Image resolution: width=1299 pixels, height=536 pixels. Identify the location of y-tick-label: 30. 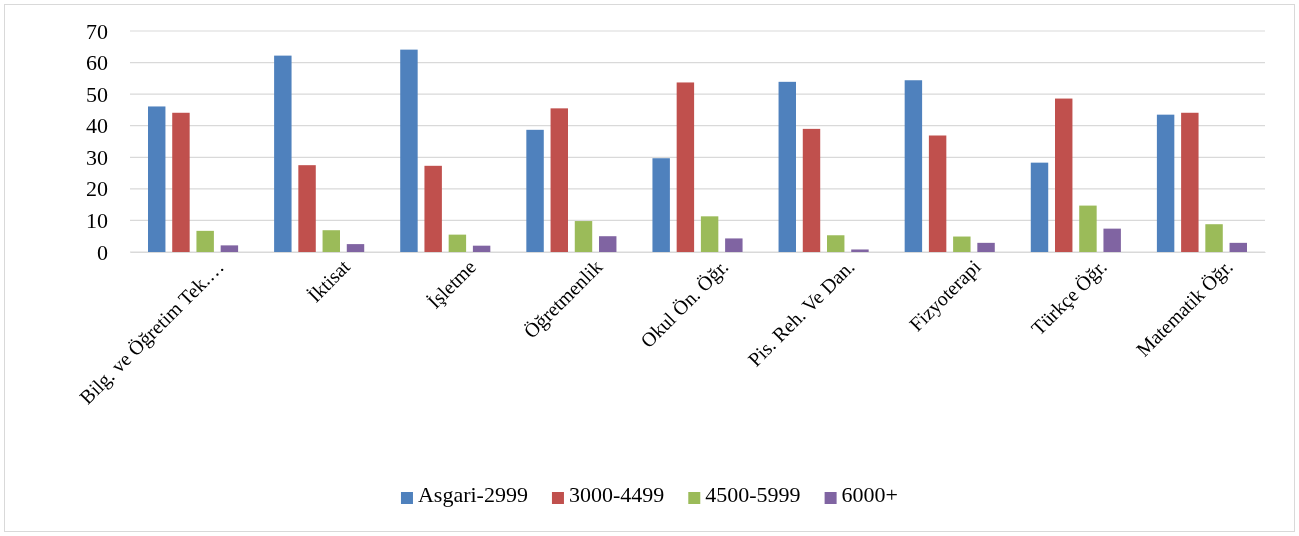
(97, 157).